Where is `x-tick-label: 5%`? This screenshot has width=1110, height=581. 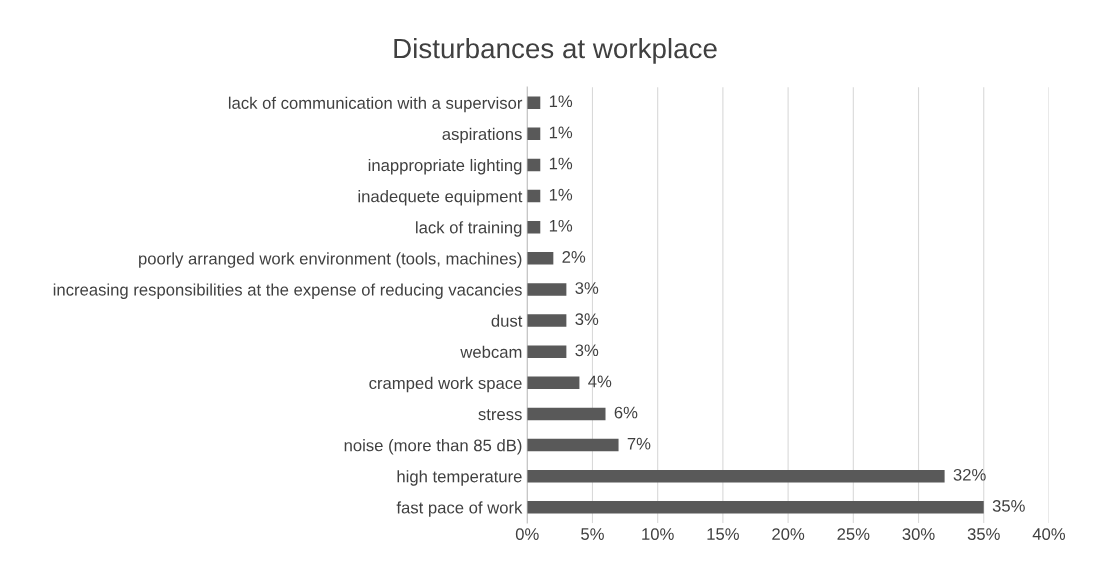
x-tick-label: 5% is located at coordinates (592, 534).